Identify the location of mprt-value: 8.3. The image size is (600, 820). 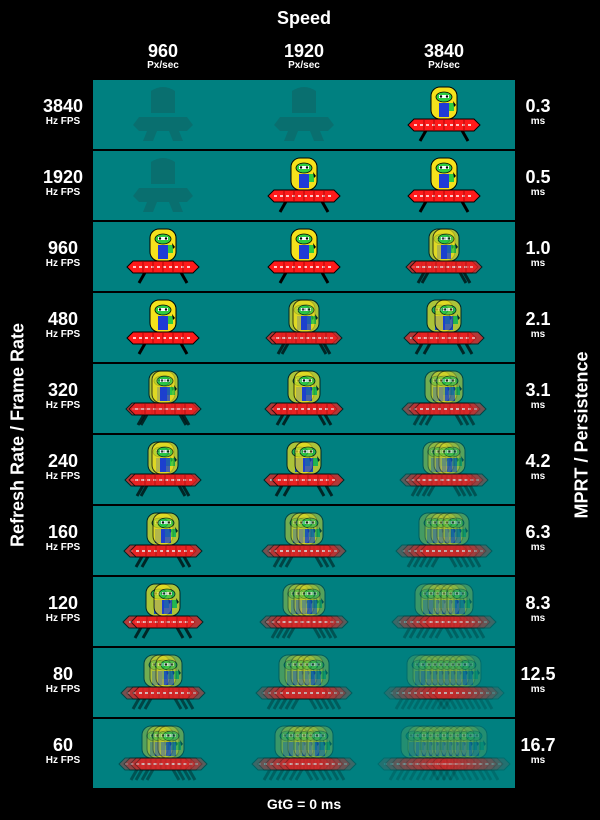
(538, 603).